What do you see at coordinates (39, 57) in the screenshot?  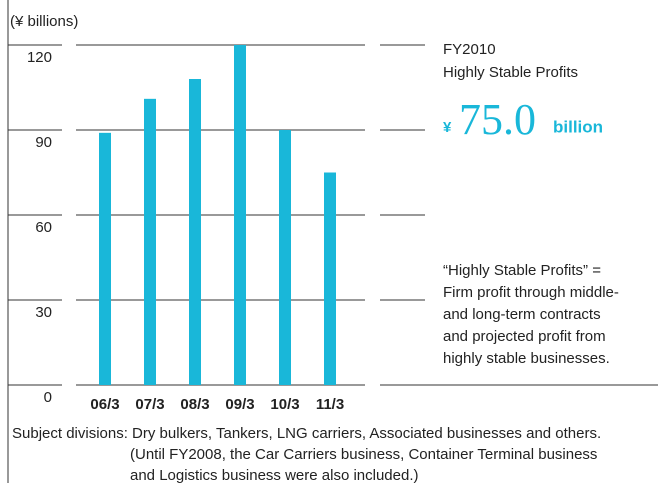 I see `y-tick-label: 120` at bounding box center [39, 57].